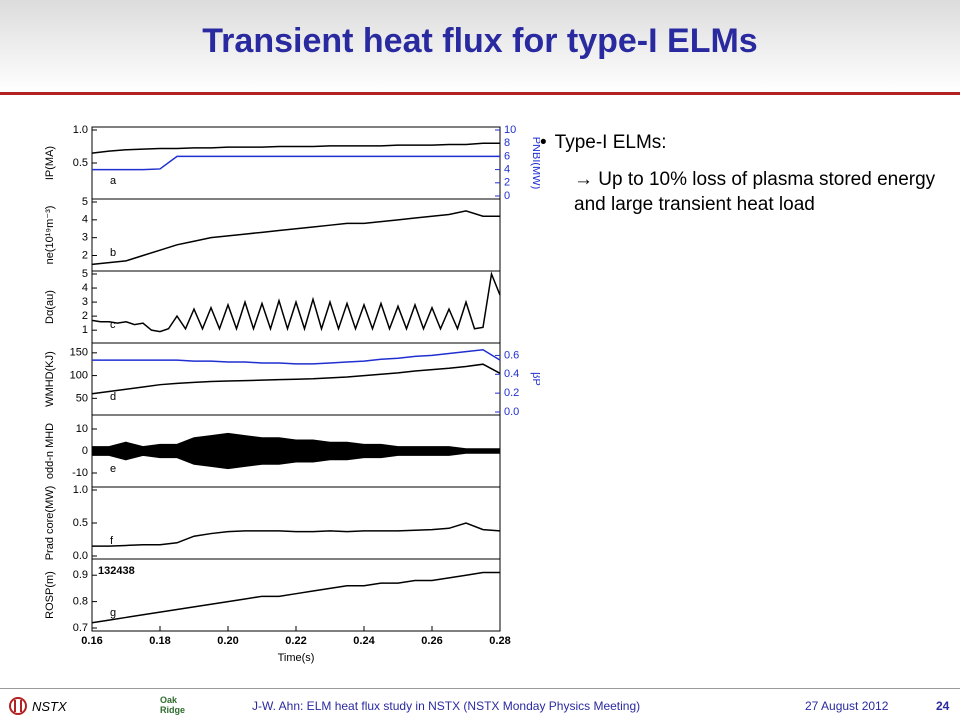 The width and height of the screenshot is (960, 721). Describe the element at coordinates (80, 575) in the screenshot. I see `y-tick-label: 0.9` at that location.